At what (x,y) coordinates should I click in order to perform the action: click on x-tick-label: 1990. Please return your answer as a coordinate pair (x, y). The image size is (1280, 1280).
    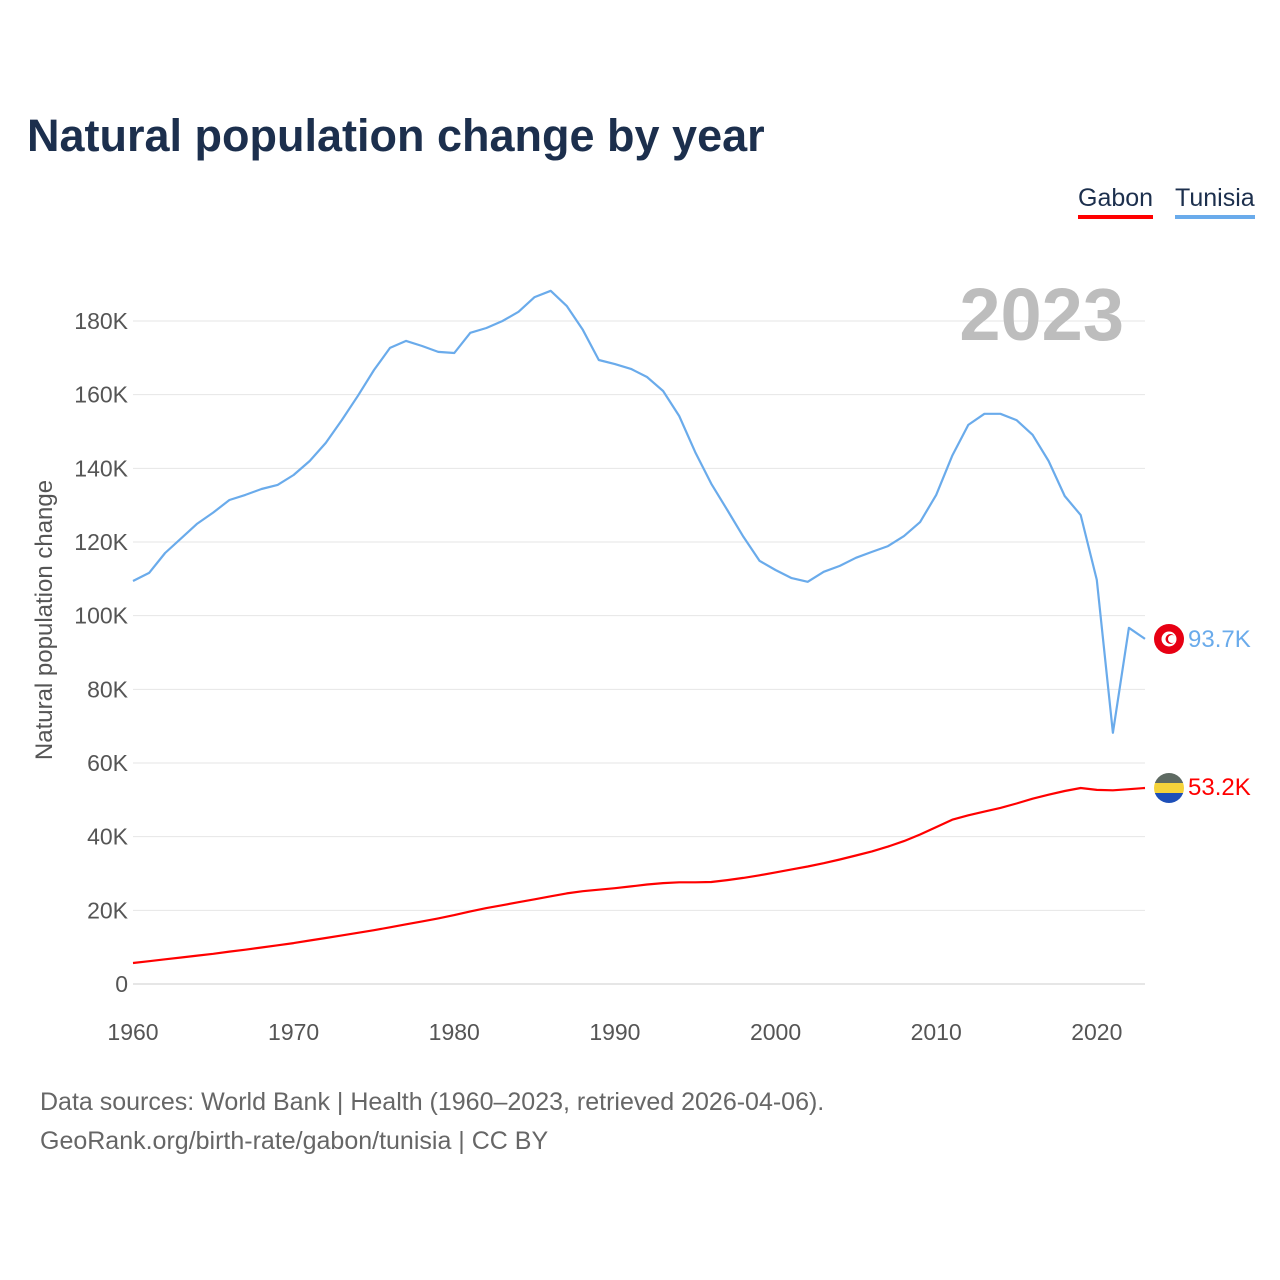
    Looking at the image, I should click on (614, 1032).